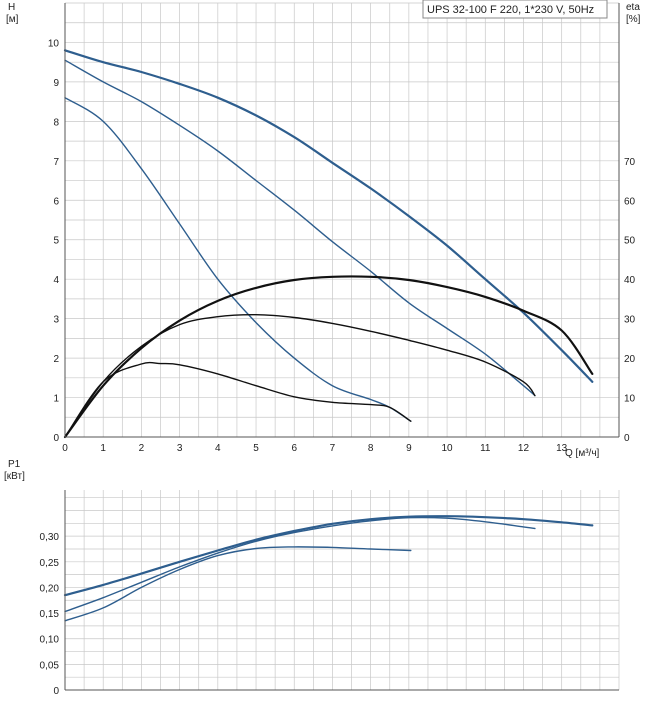 The height and width of the screenshot is (705, 658). What do you see at coordinates (56, 241) in the screenshot?
I see `head-tick-label: 5` at bounding box center [56, 241].